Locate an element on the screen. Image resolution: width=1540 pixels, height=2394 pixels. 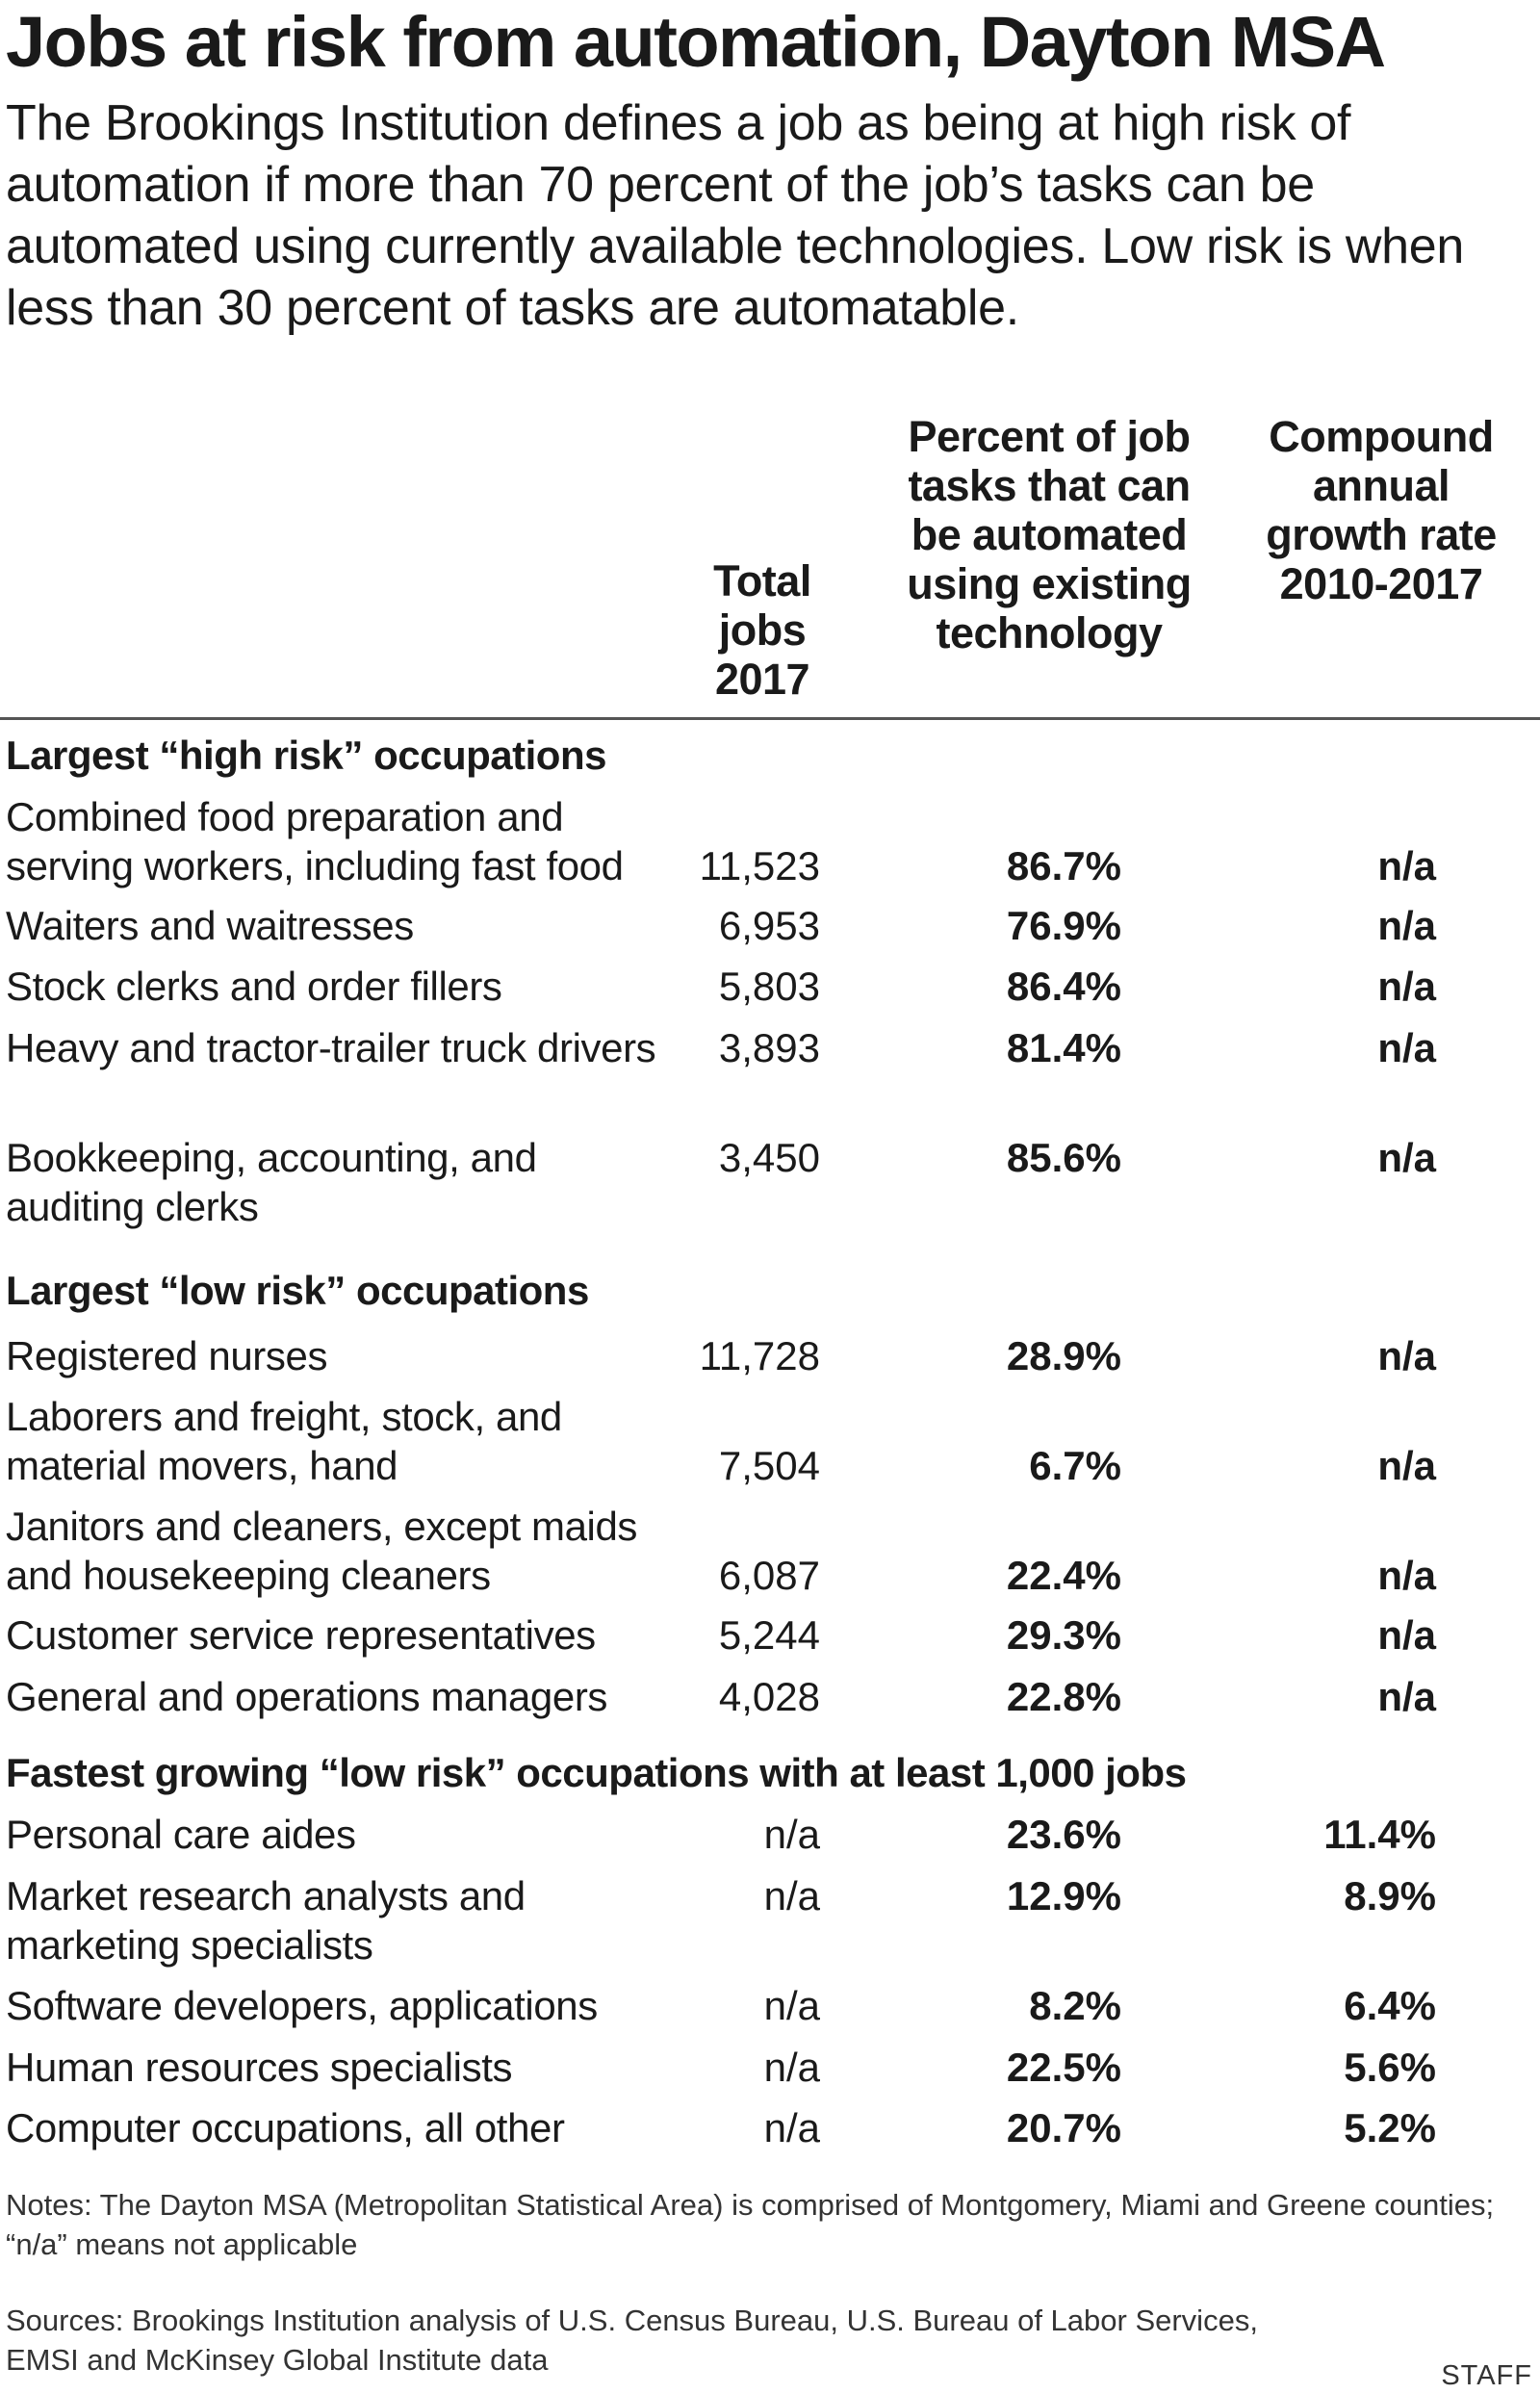
pct-automatable-value: 12.9% is located at coordinates (1063, 1896).